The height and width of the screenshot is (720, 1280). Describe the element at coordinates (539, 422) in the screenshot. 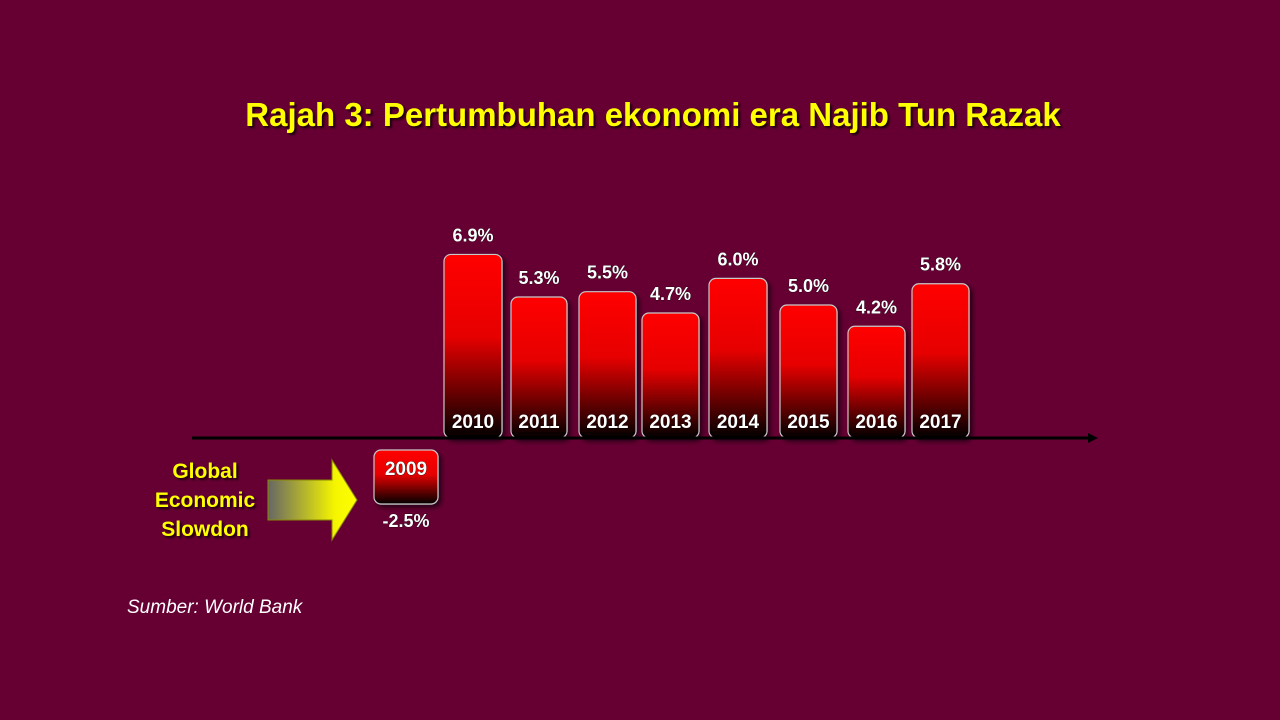

I see `bar-category-label: 2011` at that location.